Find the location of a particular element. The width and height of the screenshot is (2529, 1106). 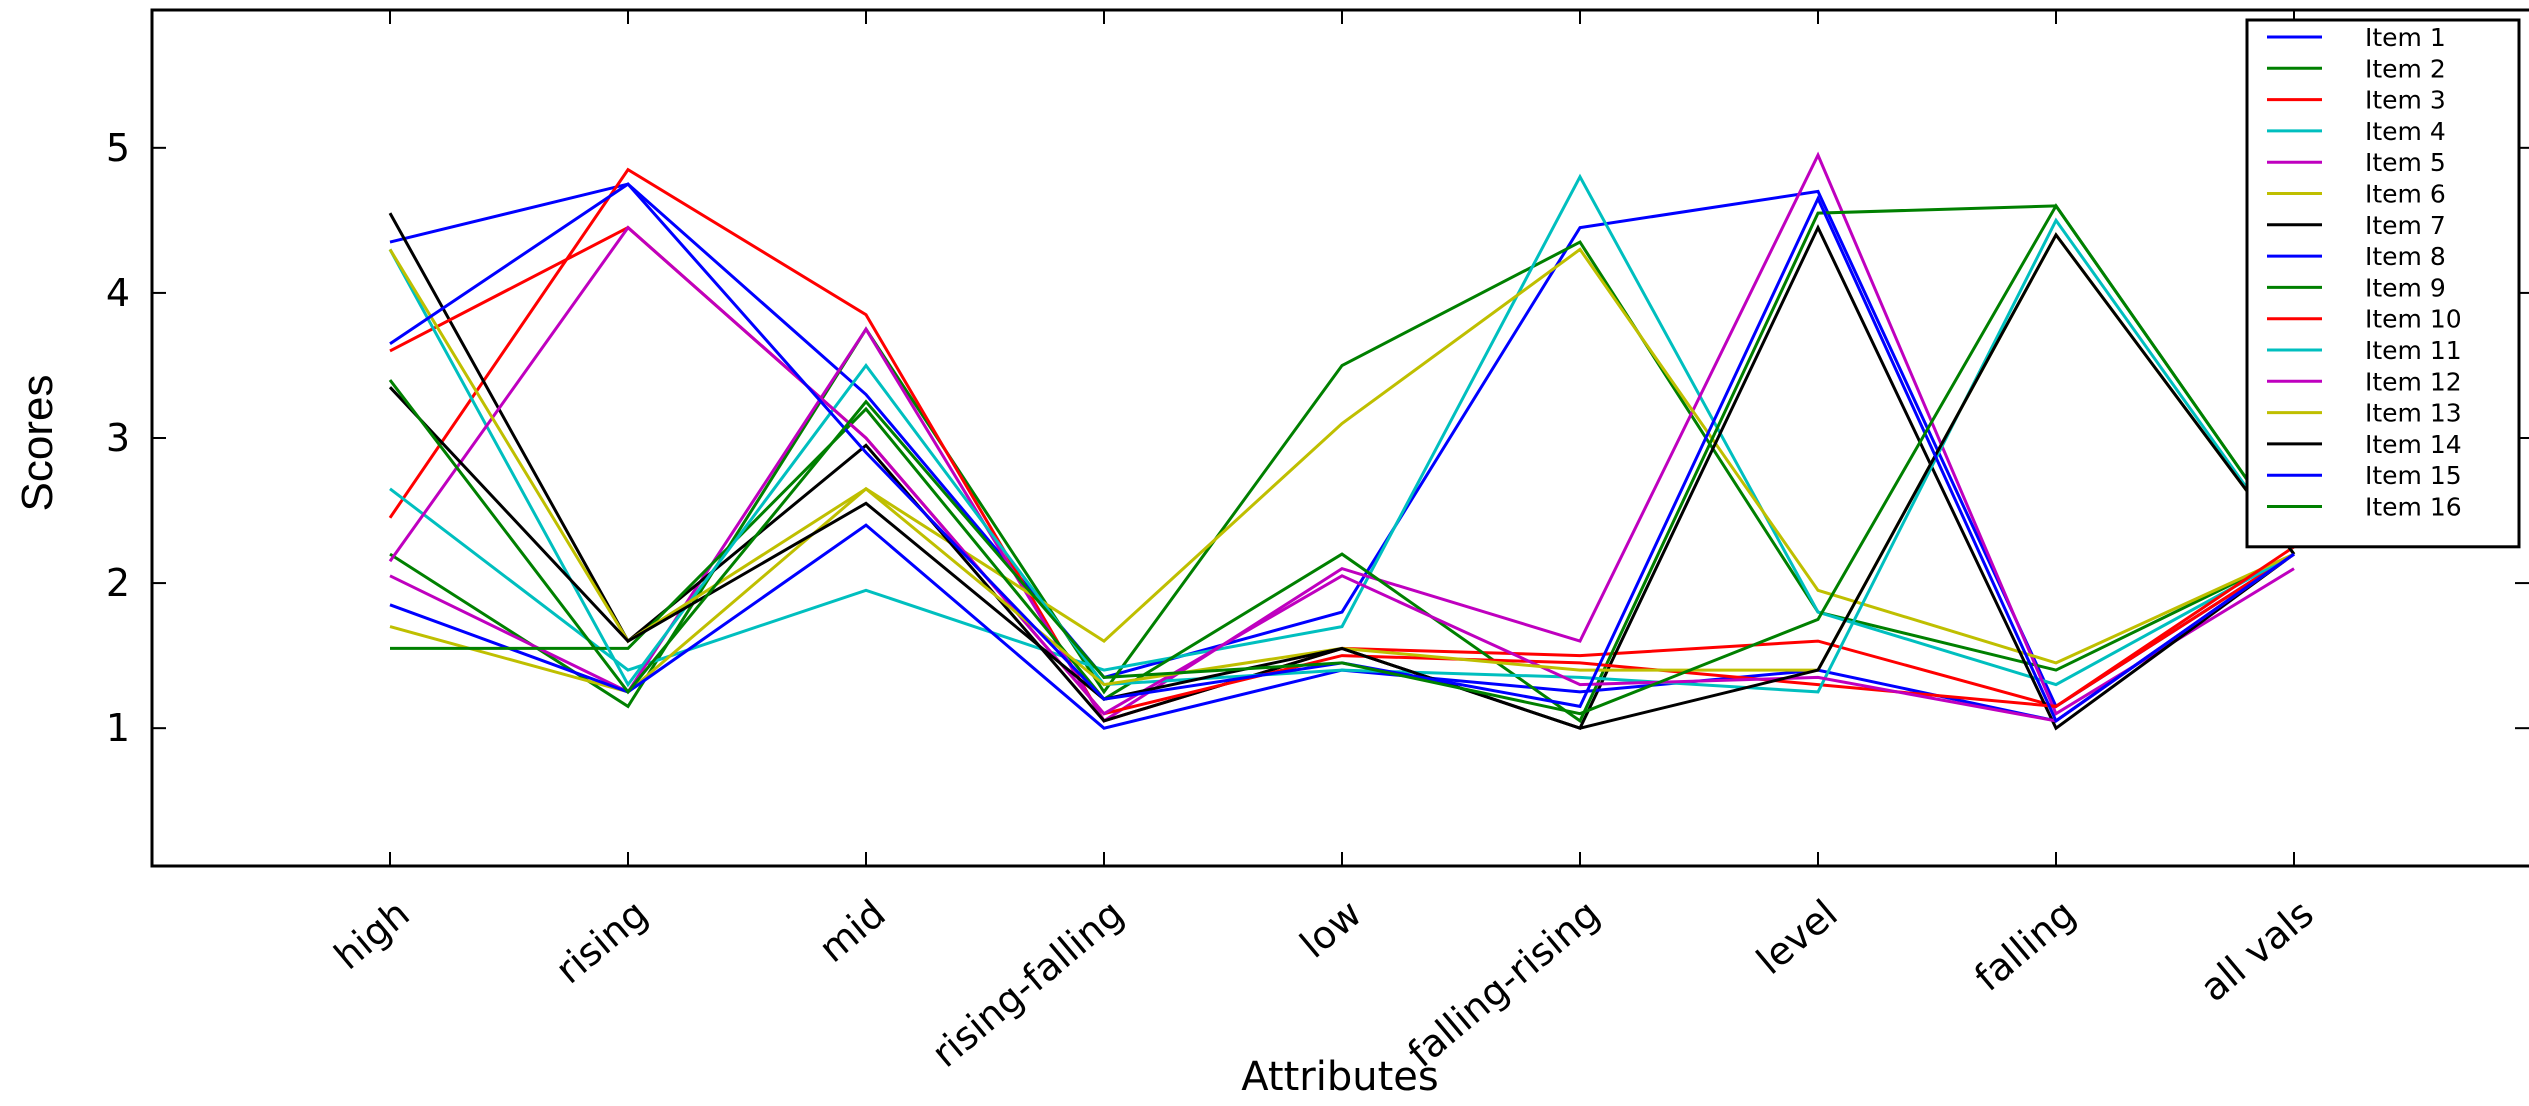

y-tick-label: 4 is located at coordinates (118, 293).